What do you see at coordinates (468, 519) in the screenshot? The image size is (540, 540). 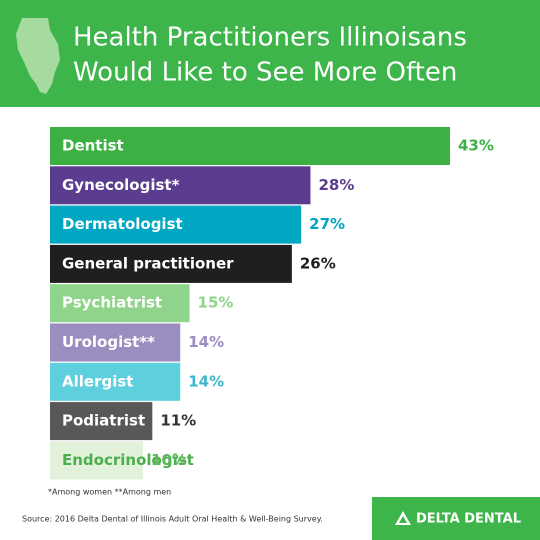 I see `logo-text: DELTA DENTAL` at bounding box center [468, 519].